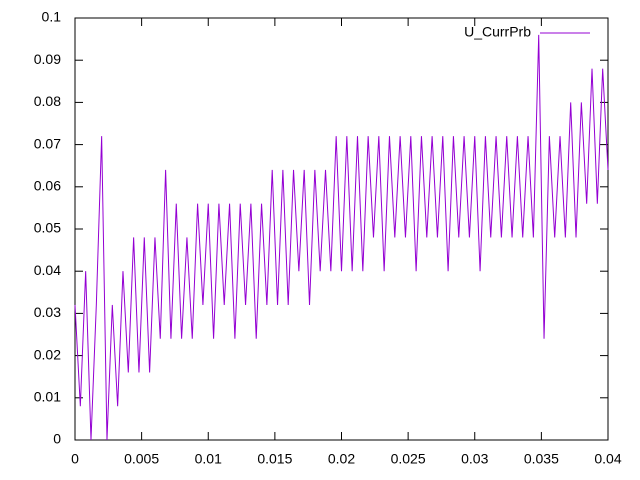 This screenshot has height=480, width=640. What do you see at coordinates (47, 59) in the screenshot?
I see `y-tick-label: 0.09` at bounding box center [47, 59].